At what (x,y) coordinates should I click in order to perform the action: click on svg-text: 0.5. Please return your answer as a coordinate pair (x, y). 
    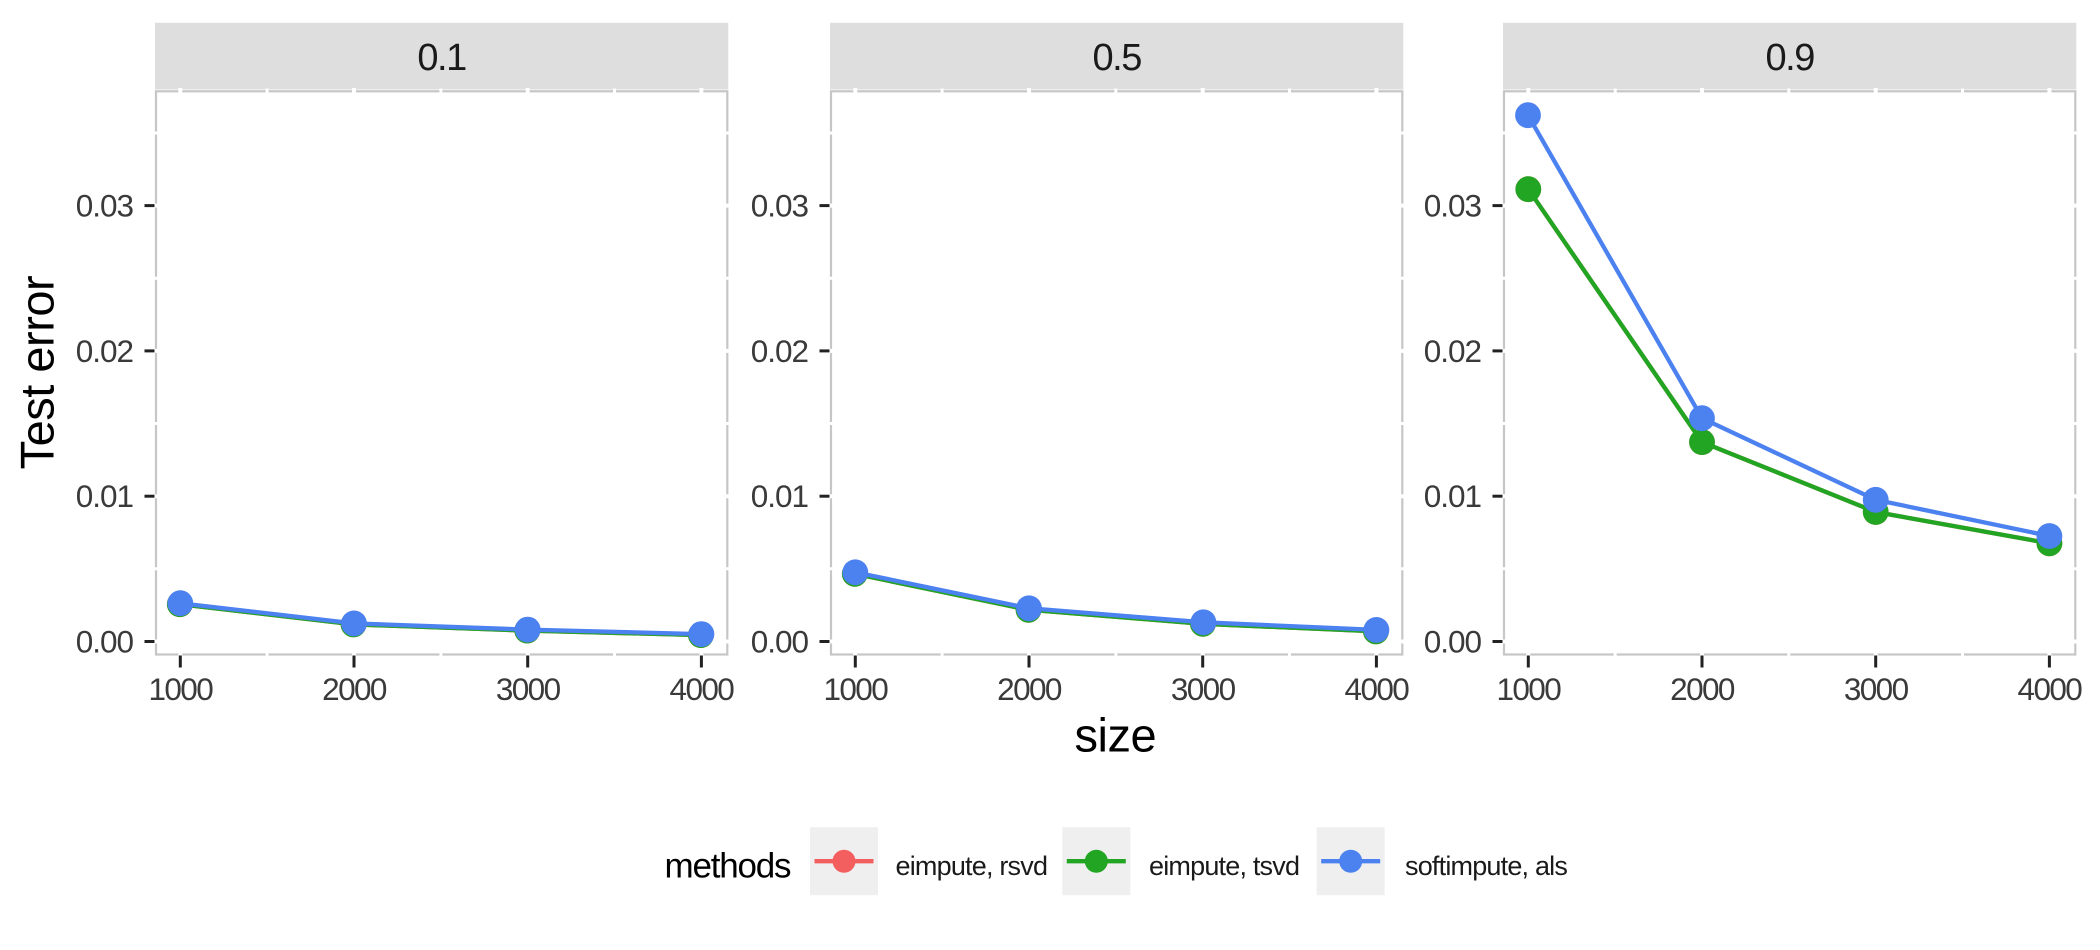
    Looking at the image, I should click on (1117, 58).